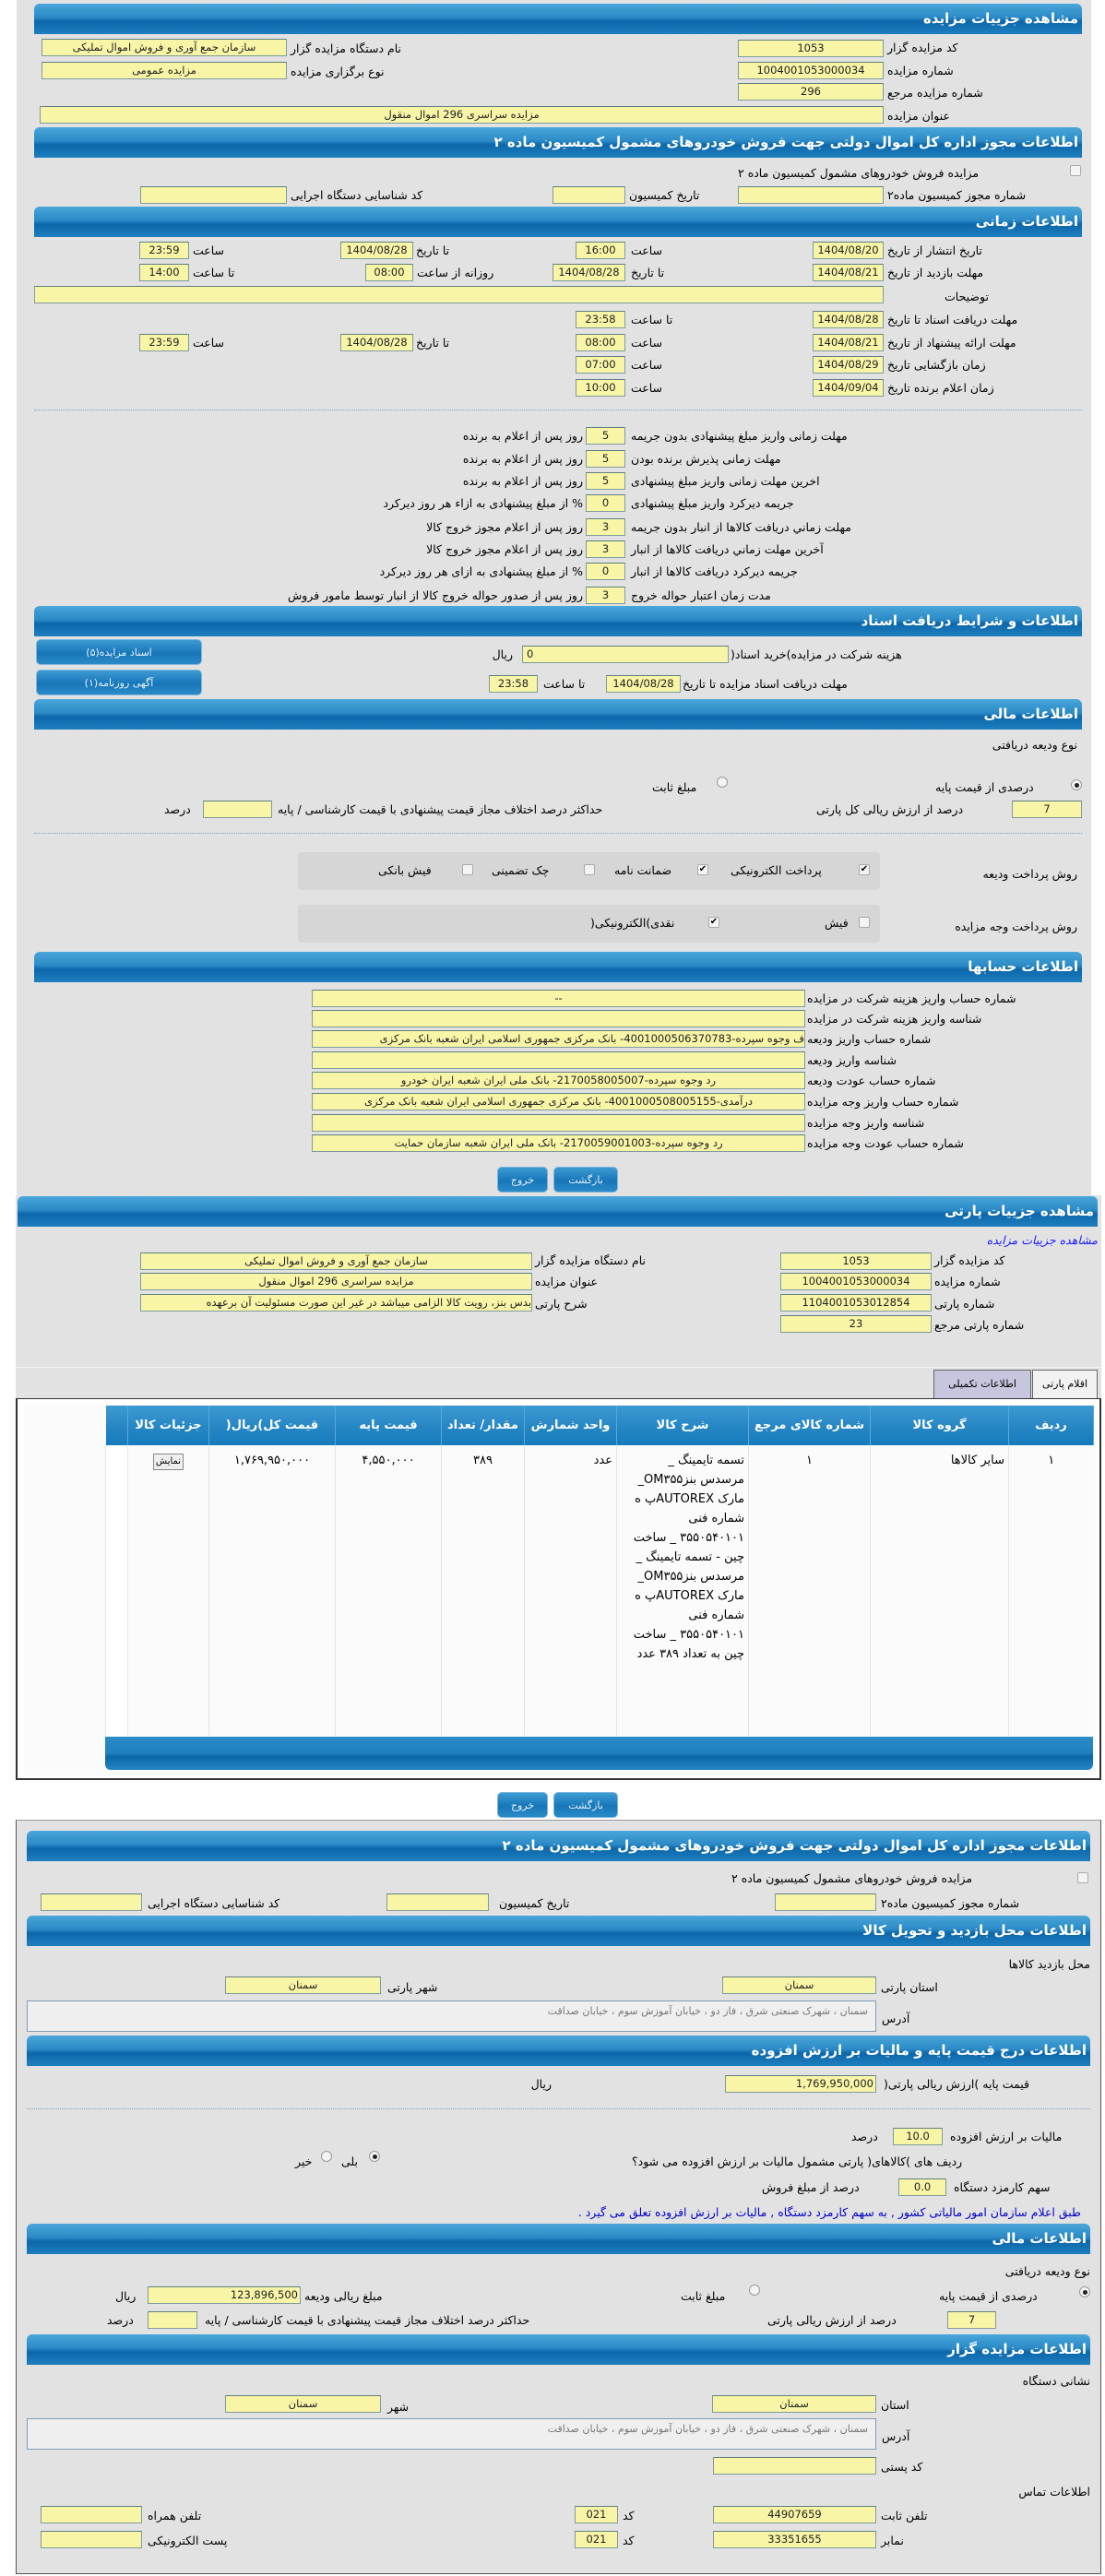 The height and width of the screenshot is (2576, 1105). Describe the element at coordinates (811, 48) in the screenshot. I see `auction-code-field: 1053` at that location.